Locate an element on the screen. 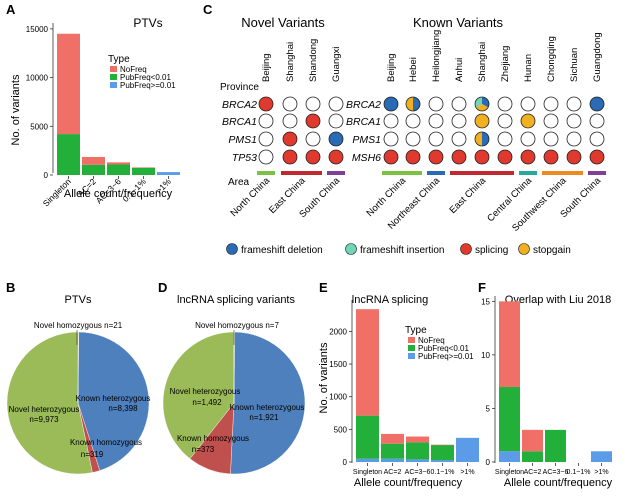  gene-label: TP53 is located at coordinates (244, 158).